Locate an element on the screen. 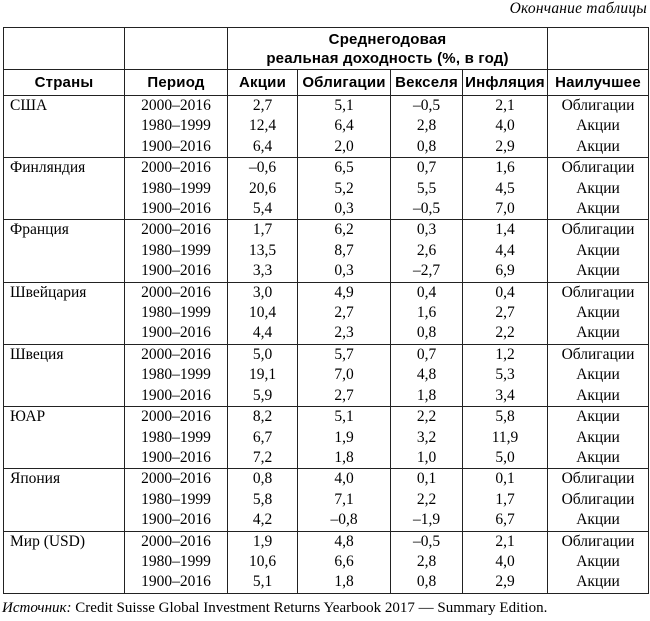  value-cell: 2,3 is located at coordinates (344, 334).